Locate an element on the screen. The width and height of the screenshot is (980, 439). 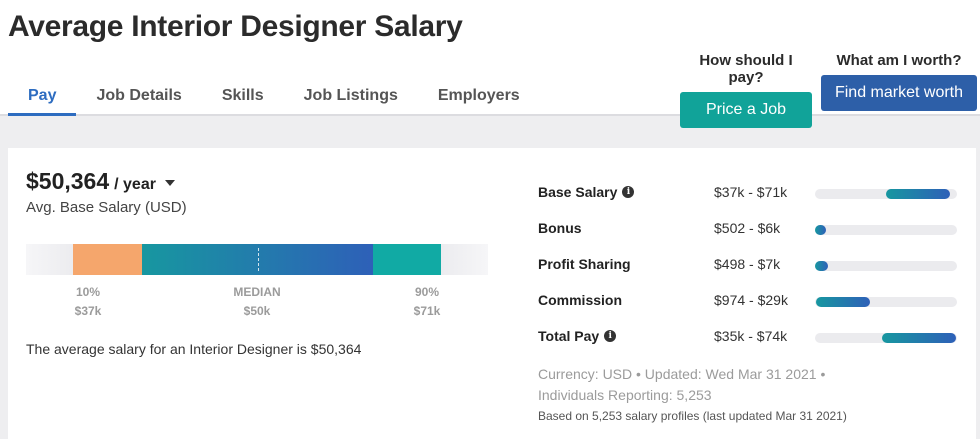
pay-period-selector: / year is located at coordinates (135, 184).